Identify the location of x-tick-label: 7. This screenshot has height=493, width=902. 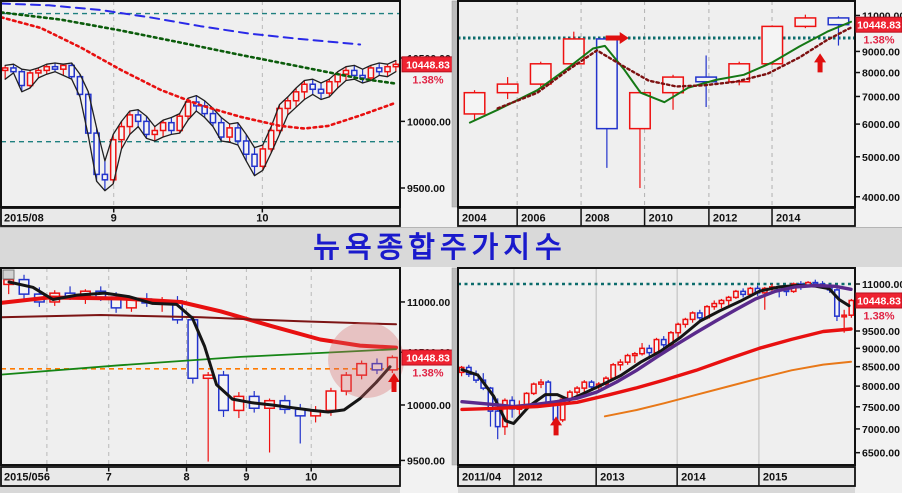
(109, 478).